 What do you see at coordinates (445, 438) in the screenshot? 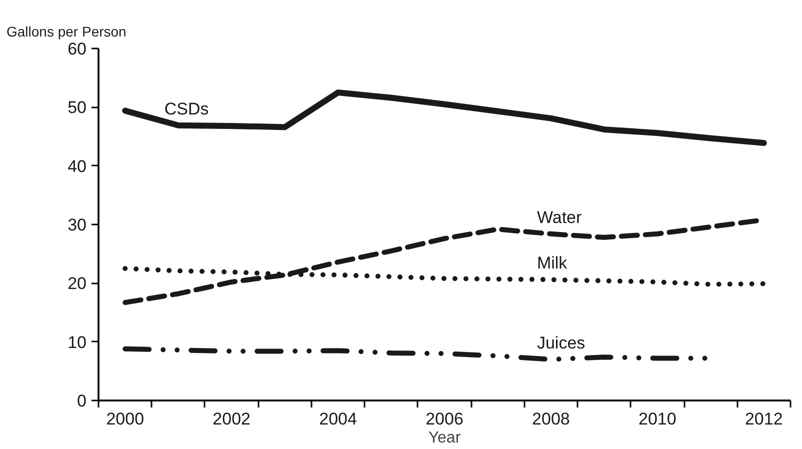
I see `x-axis-title: Year` at bounding box center [445, 438].